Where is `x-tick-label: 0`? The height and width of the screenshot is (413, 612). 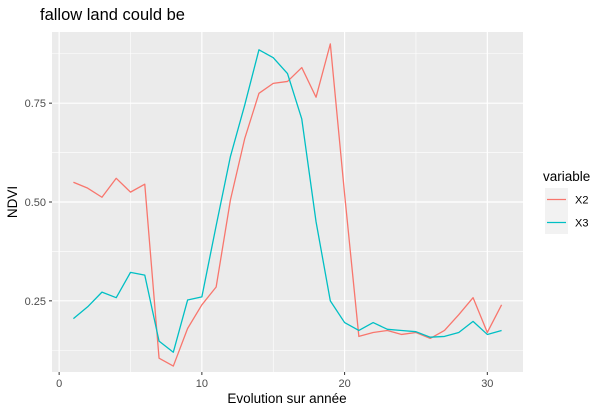 x-tick-label: 0 is located at coordinates (59, 384).